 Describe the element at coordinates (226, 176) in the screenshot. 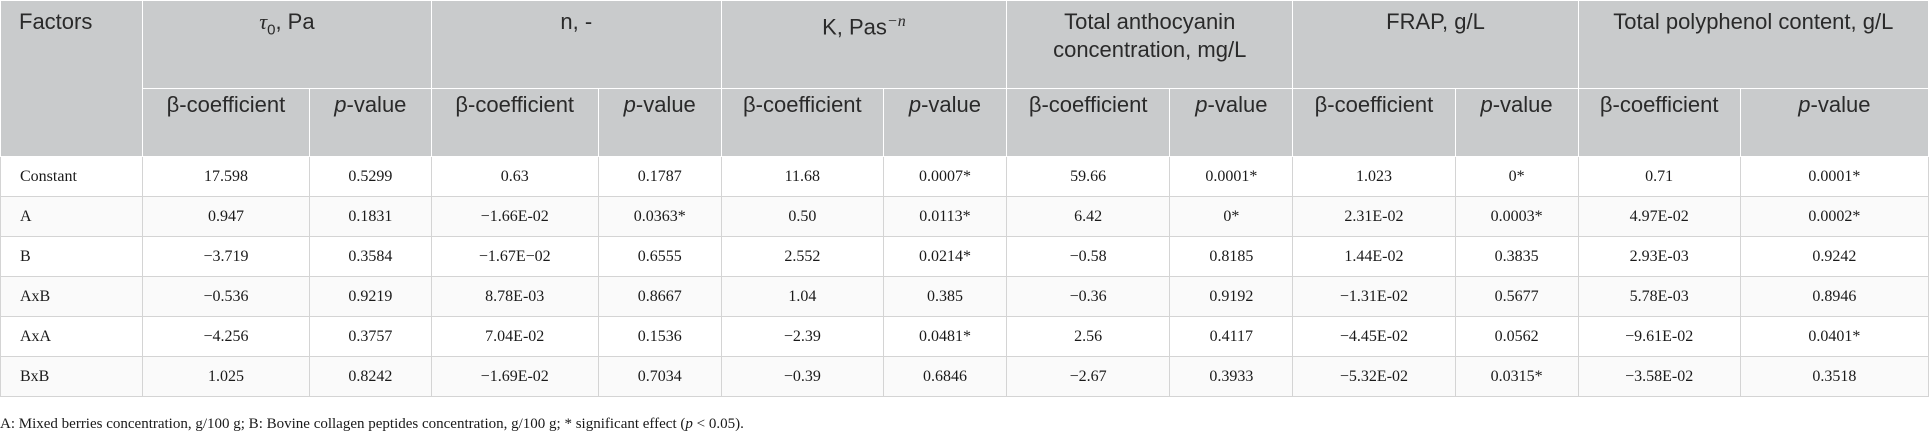

I see `beta-coefficient-cell: 17.598` at that location.